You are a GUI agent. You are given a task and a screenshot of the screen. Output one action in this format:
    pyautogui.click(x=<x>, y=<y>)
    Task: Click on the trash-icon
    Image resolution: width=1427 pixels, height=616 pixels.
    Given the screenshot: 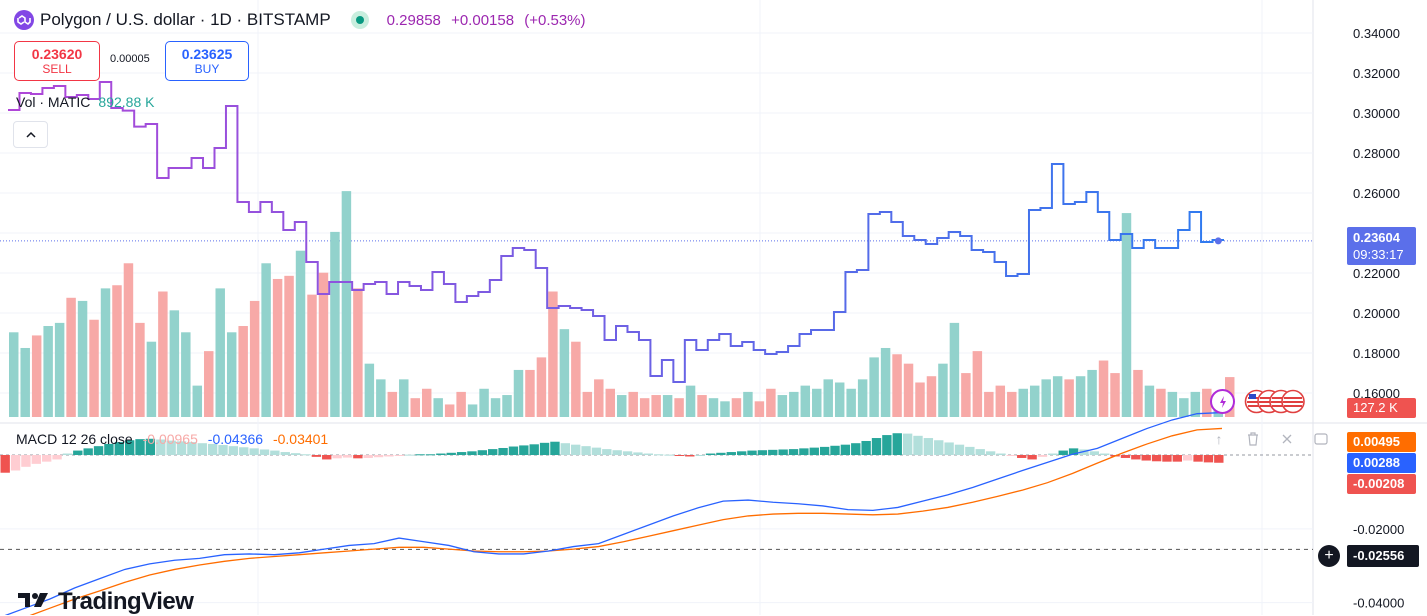 What is the action you would take?
    pyautogui.click(x=1253, y=439)
    